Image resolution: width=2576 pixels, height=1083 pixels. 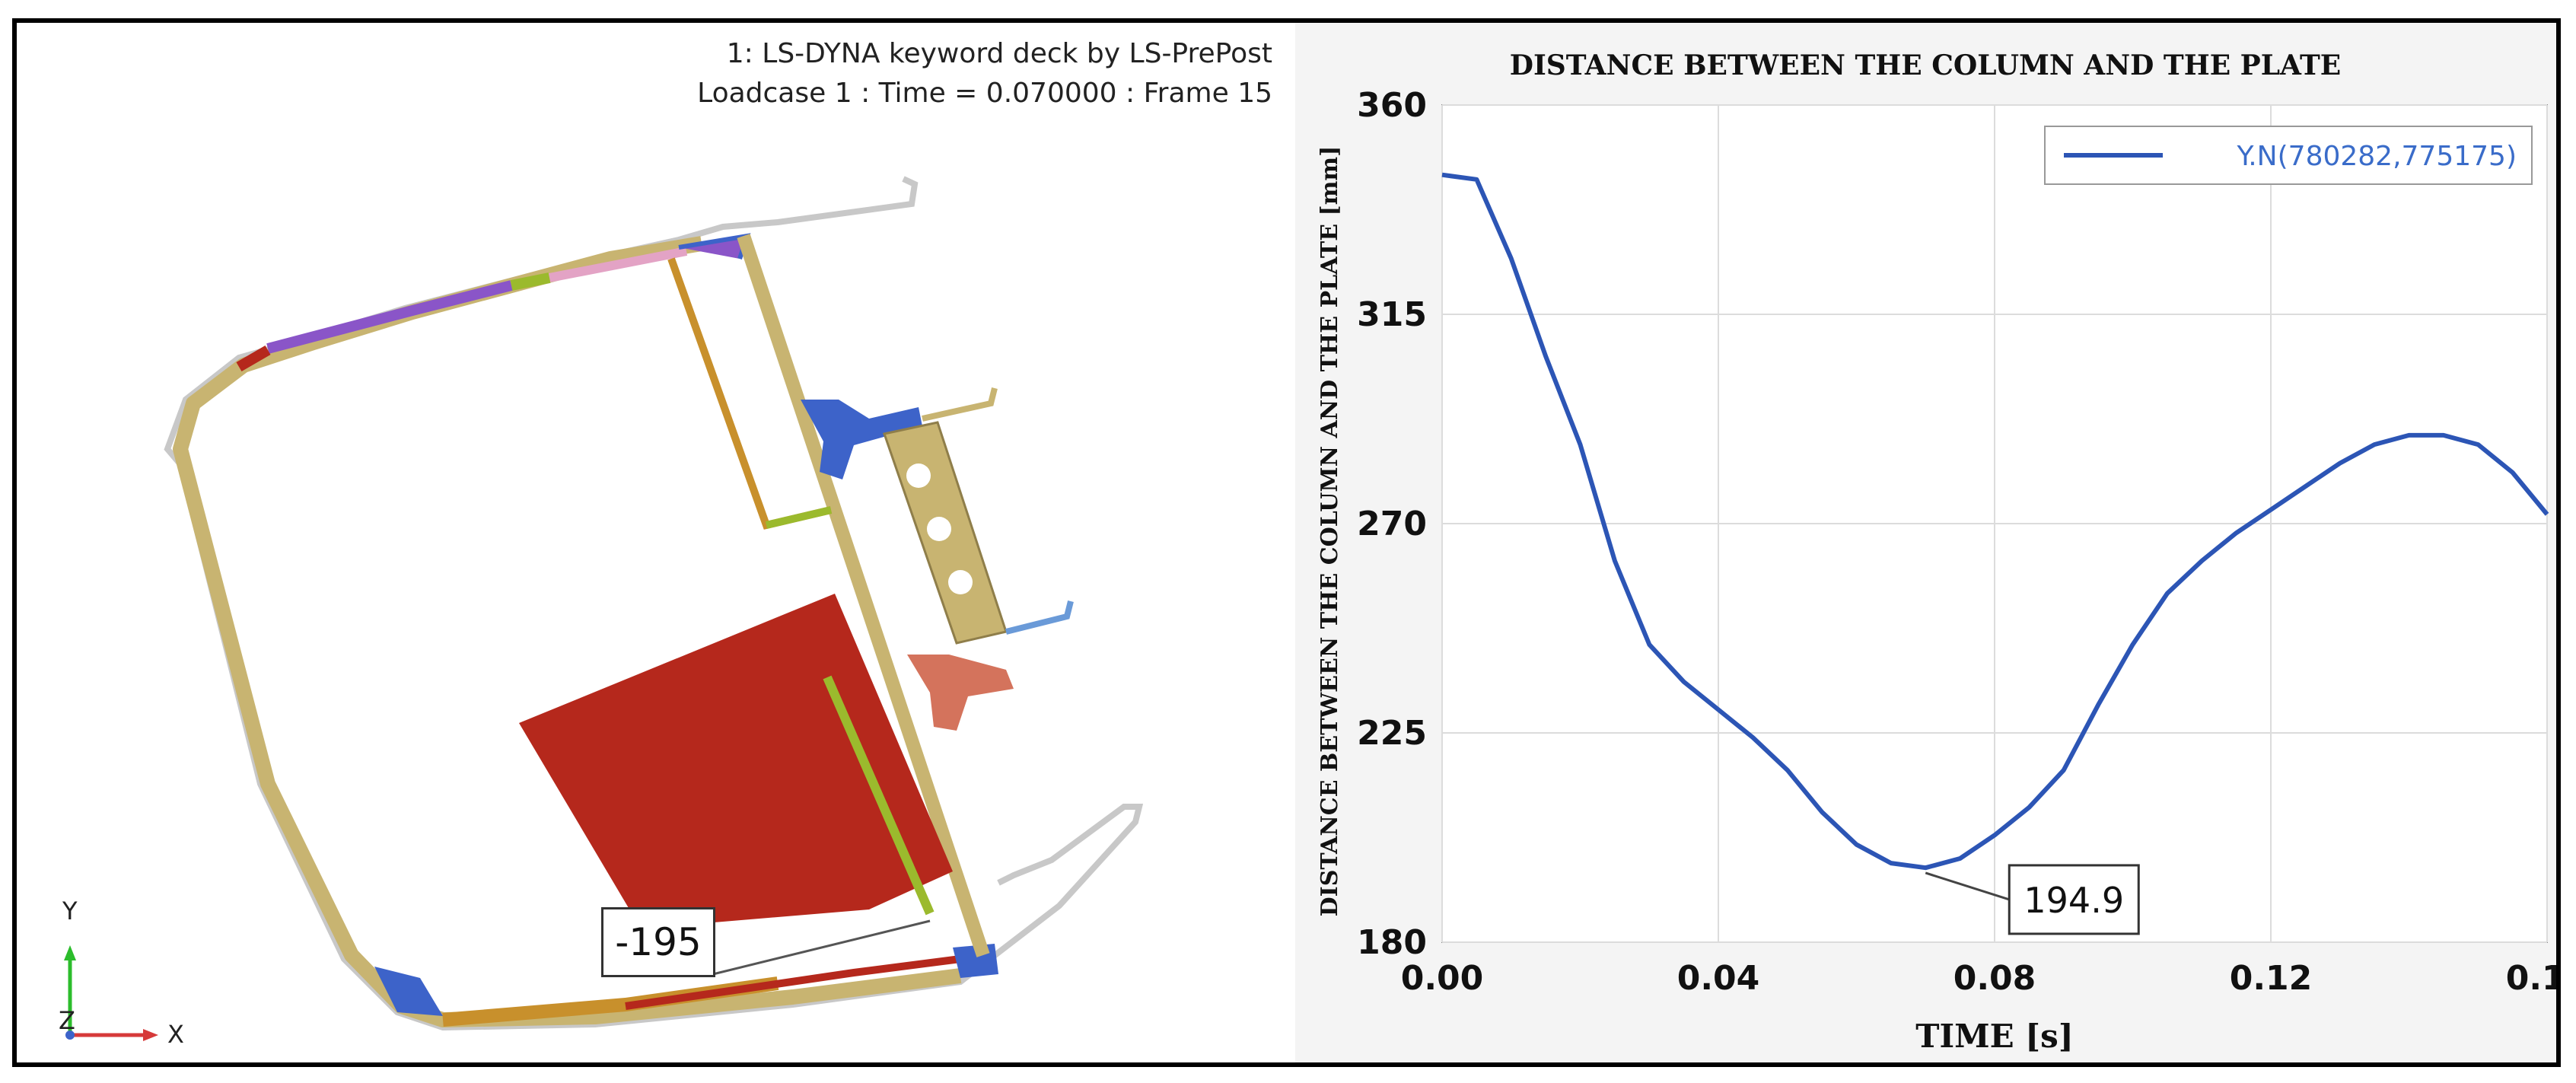 What do you see at coordinates (821, 947) in the screenshot?
I see `callout-leader` at bounding box center [821, 947].